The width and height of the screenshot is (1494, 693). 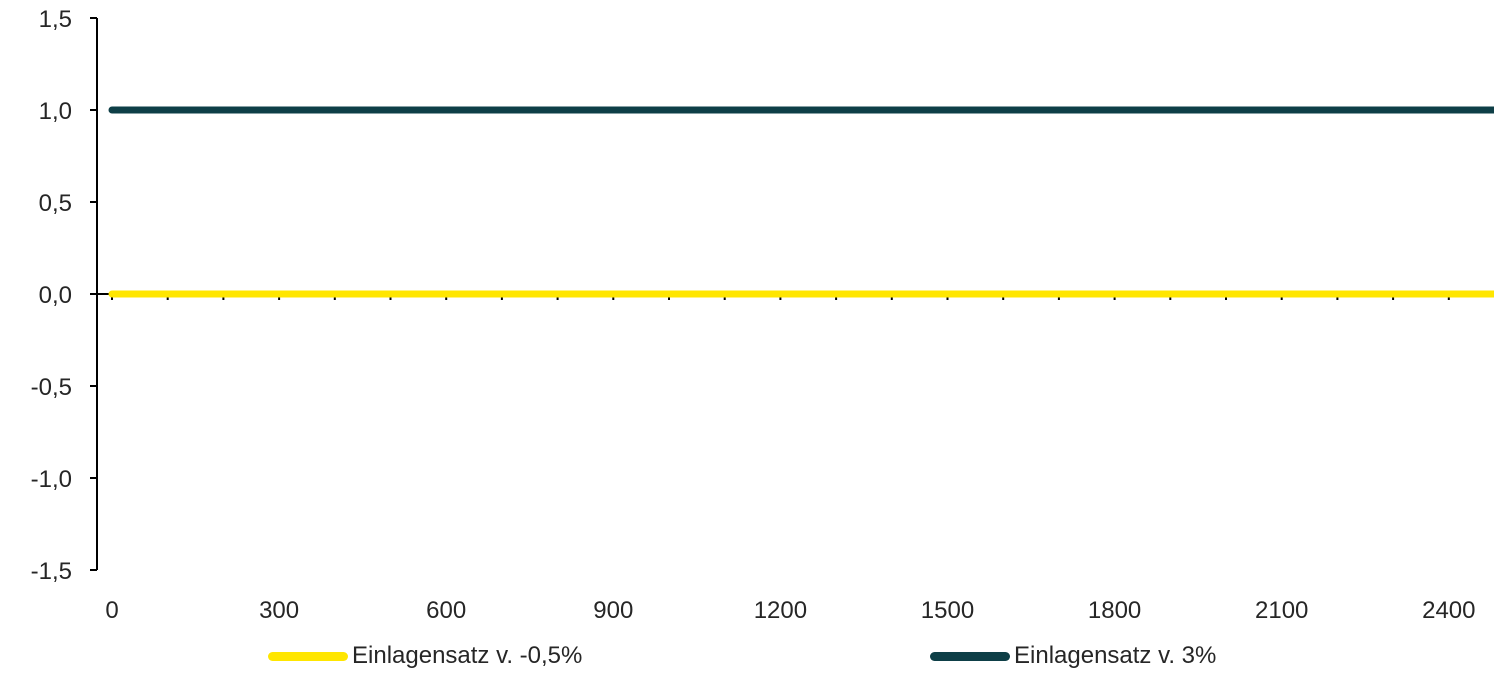 I want to click on y-tick-label: -1,5, so click(x=51, y=571).